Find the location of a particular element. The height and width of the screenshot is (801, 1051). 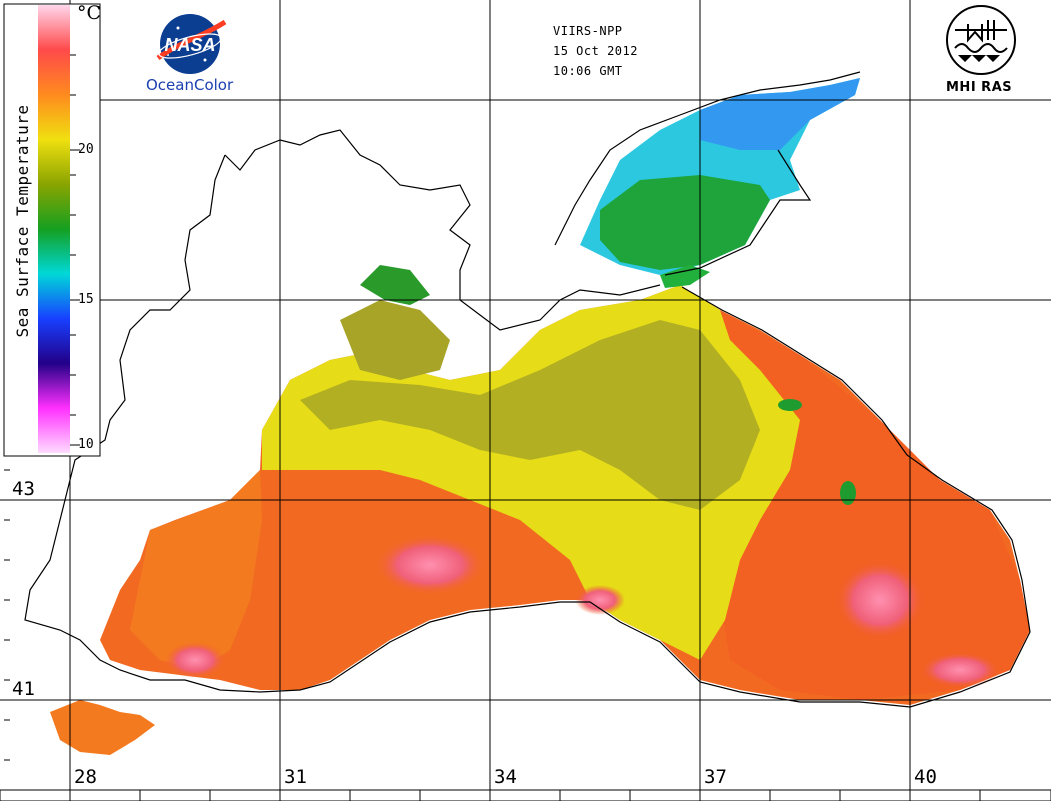

lon-label-37: 37 is located at coordinates (715, 777).